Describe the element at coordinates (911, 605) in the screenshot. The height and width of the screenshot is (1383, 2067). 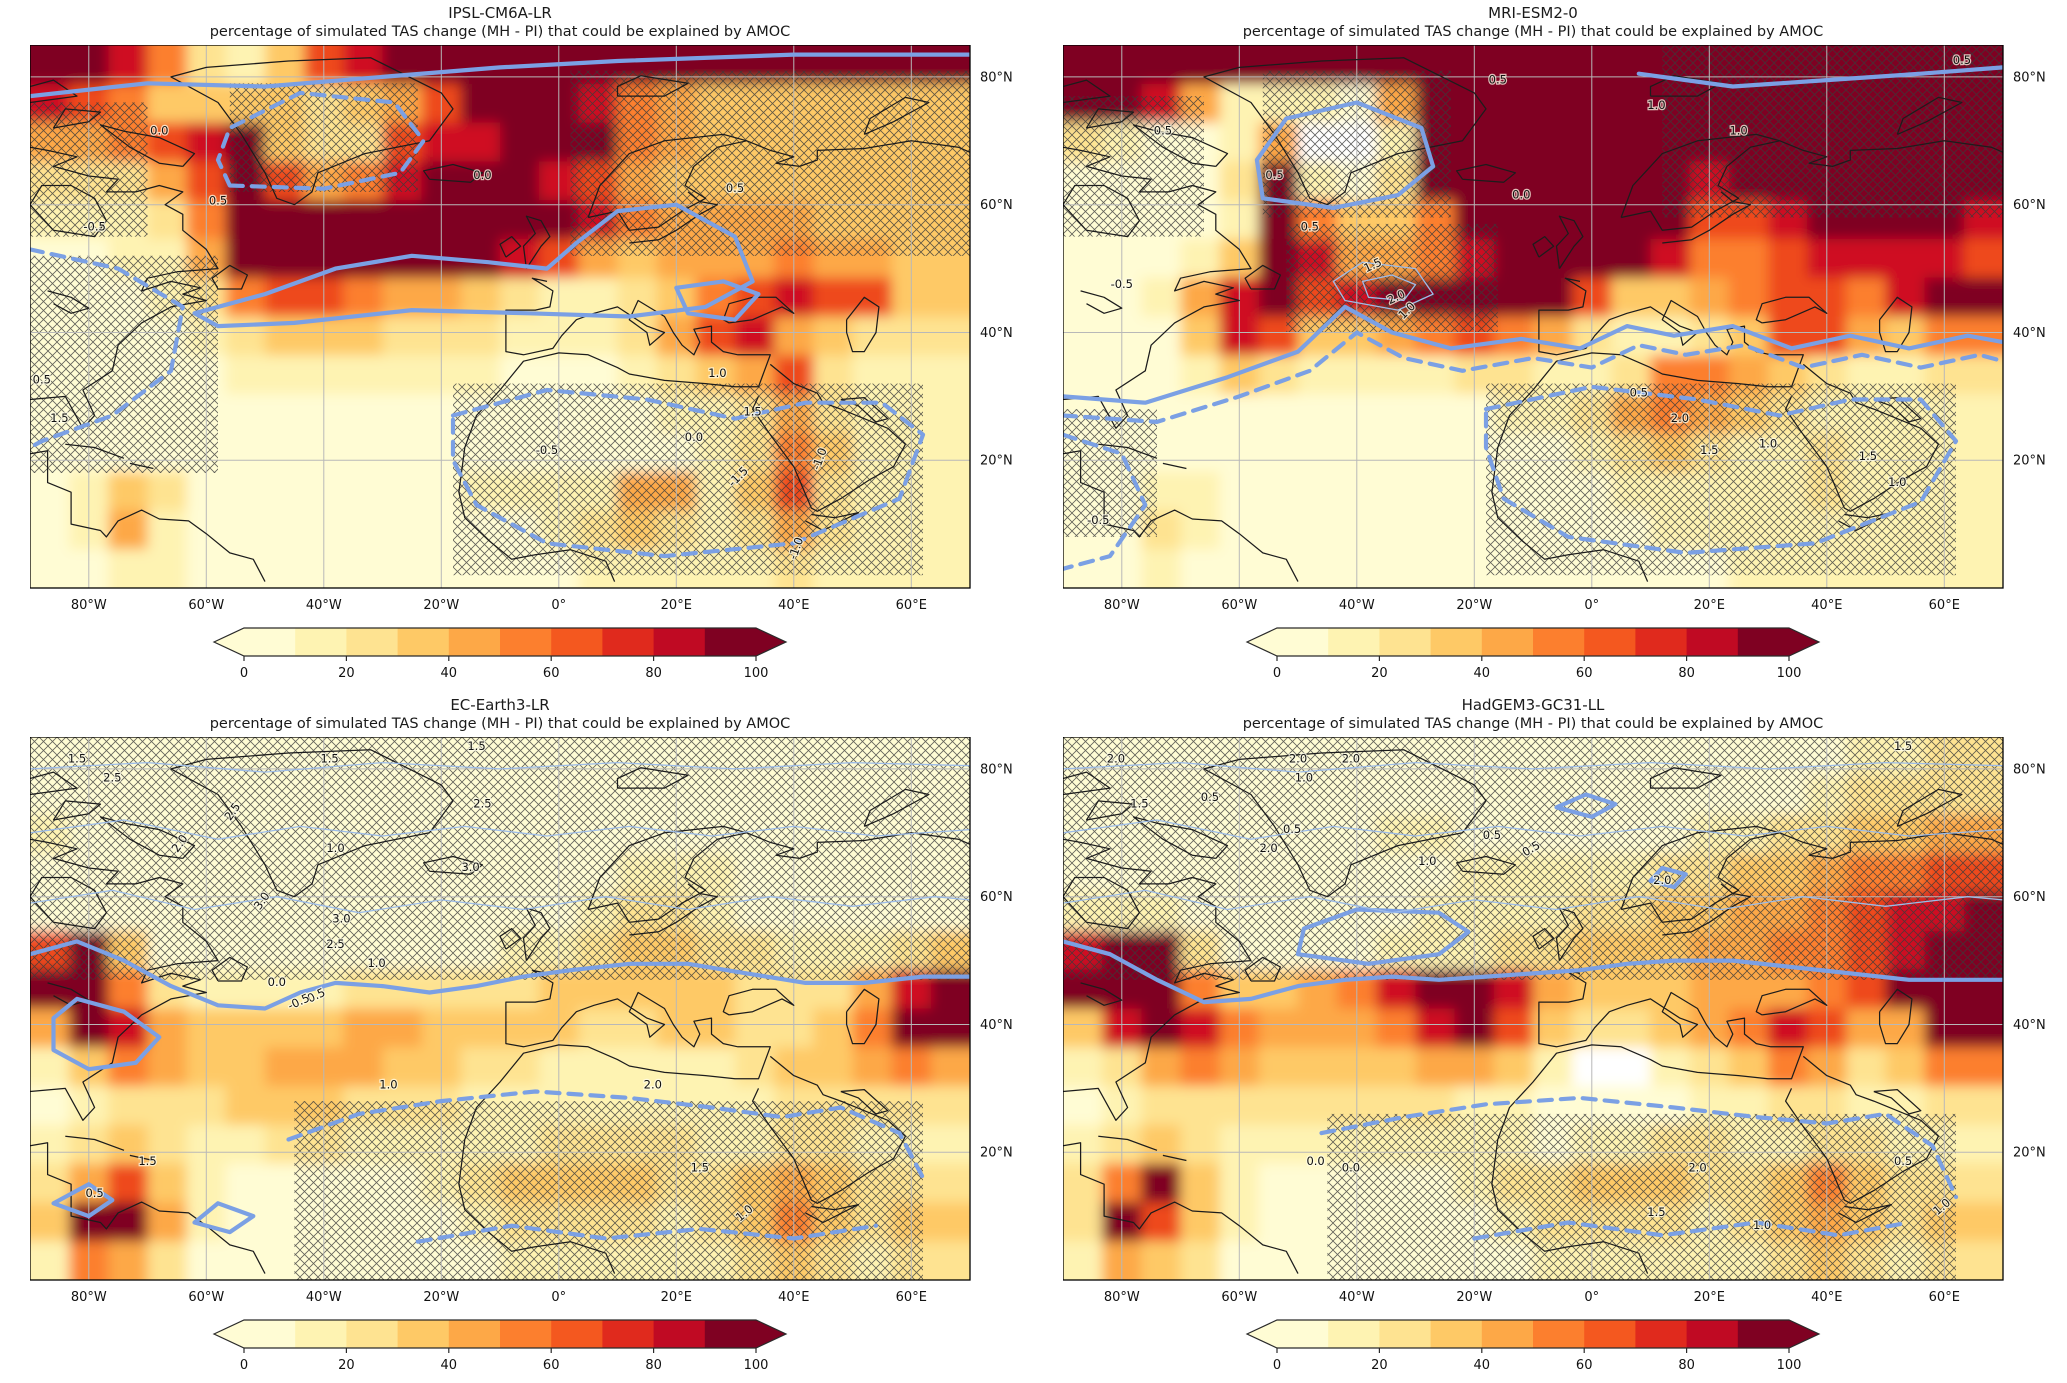
I see `svg-text: 60°E` at that location.